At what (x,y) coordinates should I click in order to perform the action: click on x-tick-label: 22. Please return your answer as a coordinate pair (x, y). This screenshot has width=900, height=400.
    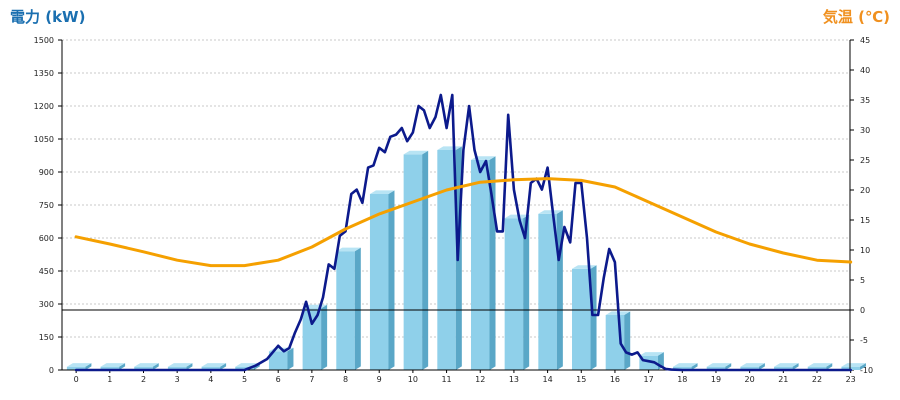
    Looking at the image, I should click on (817, 379).